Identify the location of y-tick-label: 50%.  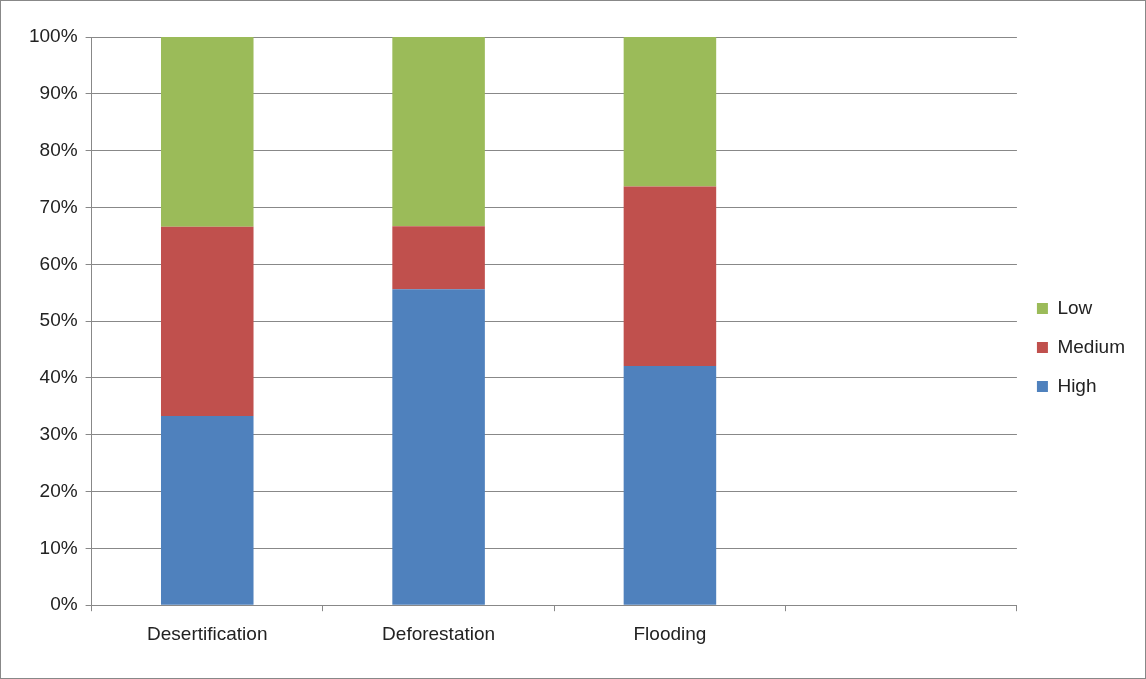
(58, 320).